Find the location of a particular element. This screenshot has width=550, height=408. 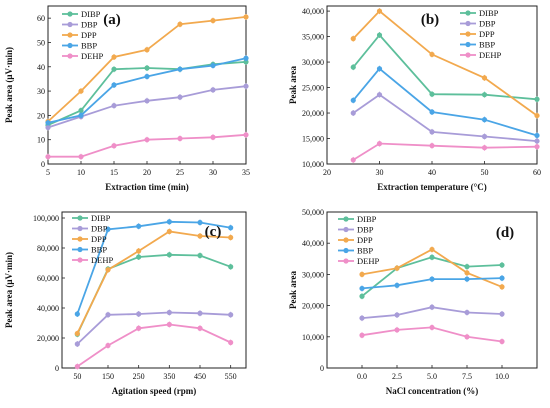

x-axis-label: NaCl concentration (%) is located at coordinates (432, 391).